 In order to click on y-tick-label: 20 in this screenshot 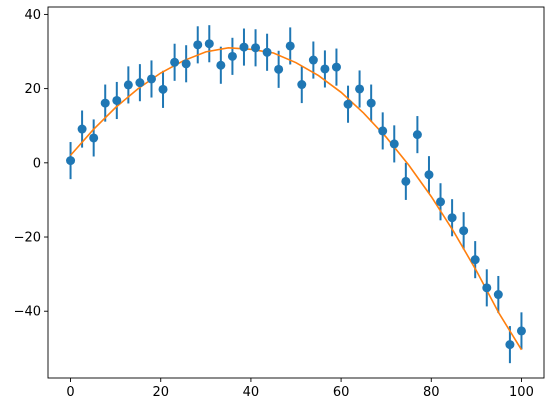, I will do `click(32, 89)`.